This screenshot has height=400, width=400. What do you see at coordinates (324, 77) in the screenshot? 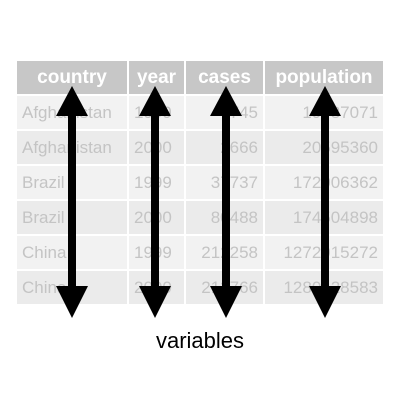
I see `header-population: population` at bounding box center [324, 77].